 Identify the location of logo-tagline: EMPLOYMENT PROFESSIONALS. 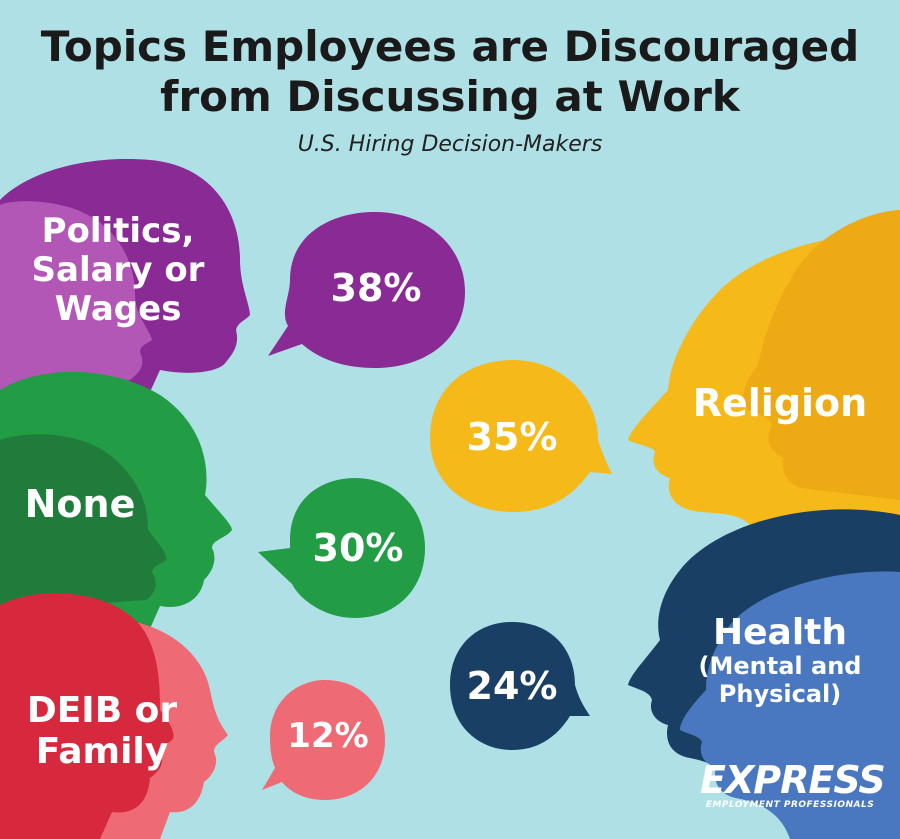
(790, 805).